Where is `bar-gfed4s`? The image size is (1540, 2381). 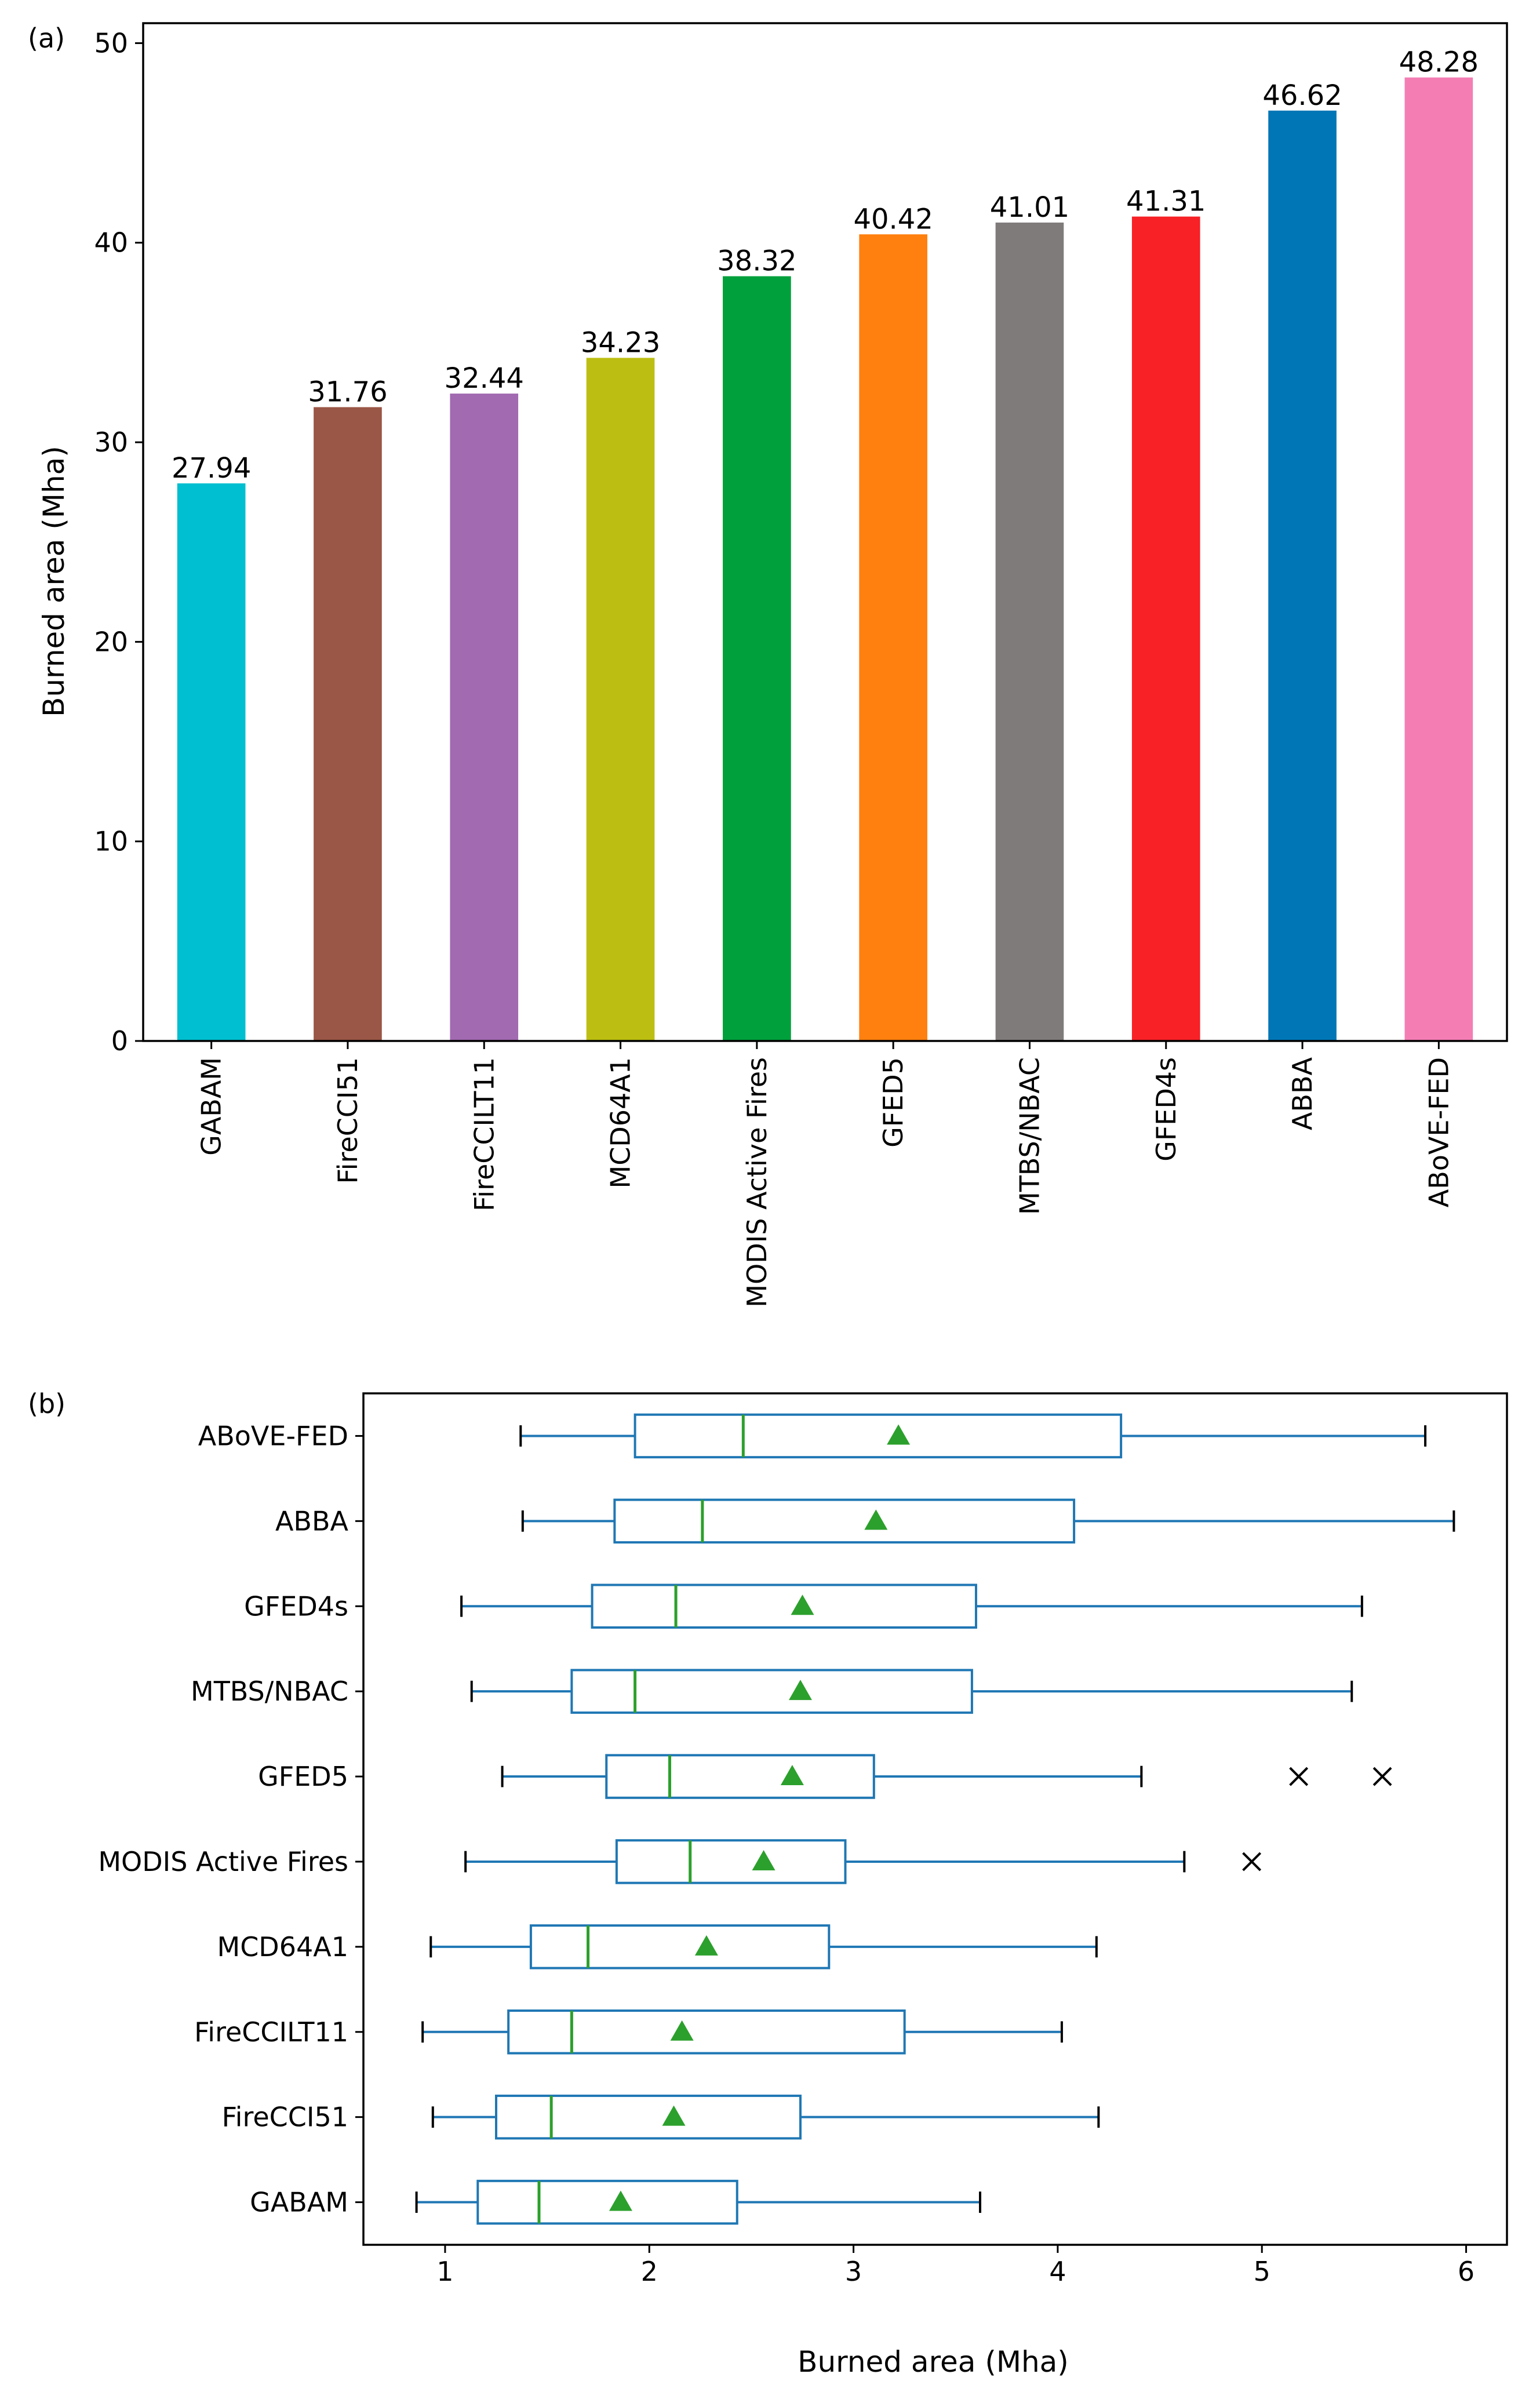
bar-gfed4s is located at coordinates (1165, 628).